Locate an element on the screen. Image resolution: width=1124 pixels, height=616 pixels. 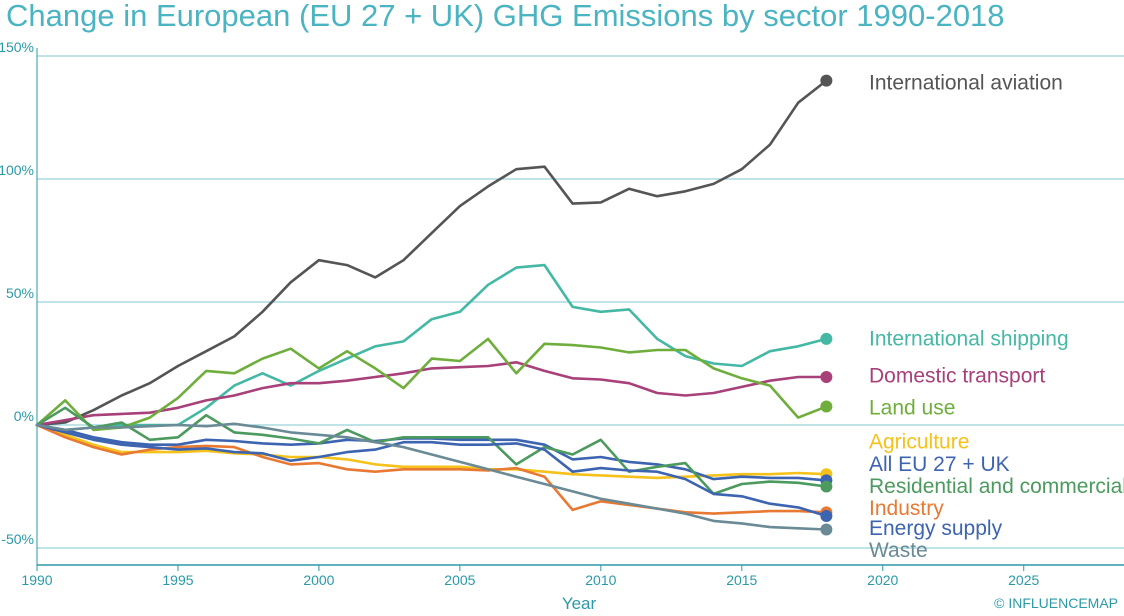
x-tick-label: 1995 is located at coordinates (177, 580).